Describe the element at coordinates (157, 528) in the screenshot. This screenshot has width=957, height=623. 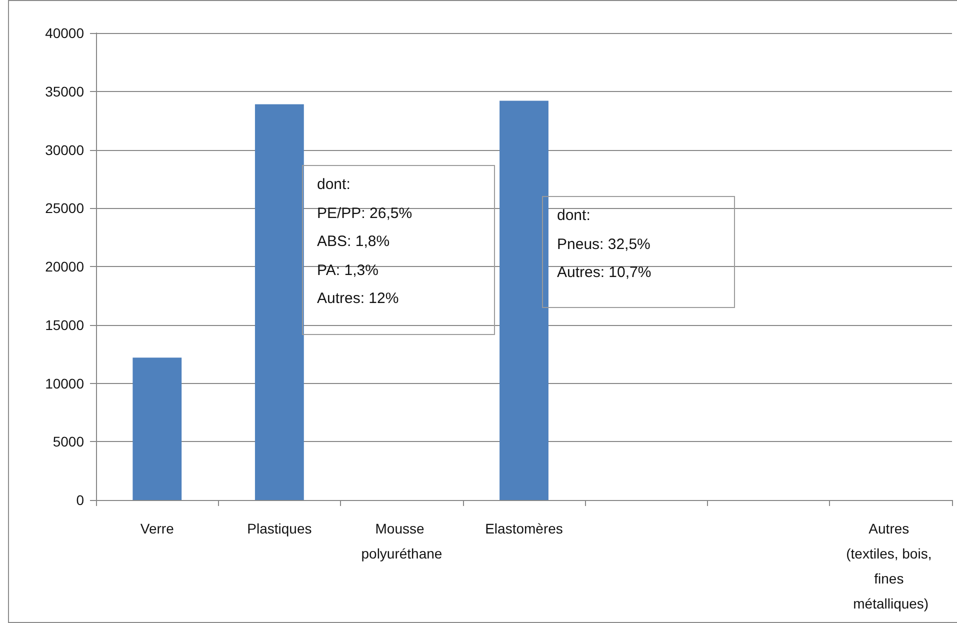
I see `x-tick-label: Verre` at that location.